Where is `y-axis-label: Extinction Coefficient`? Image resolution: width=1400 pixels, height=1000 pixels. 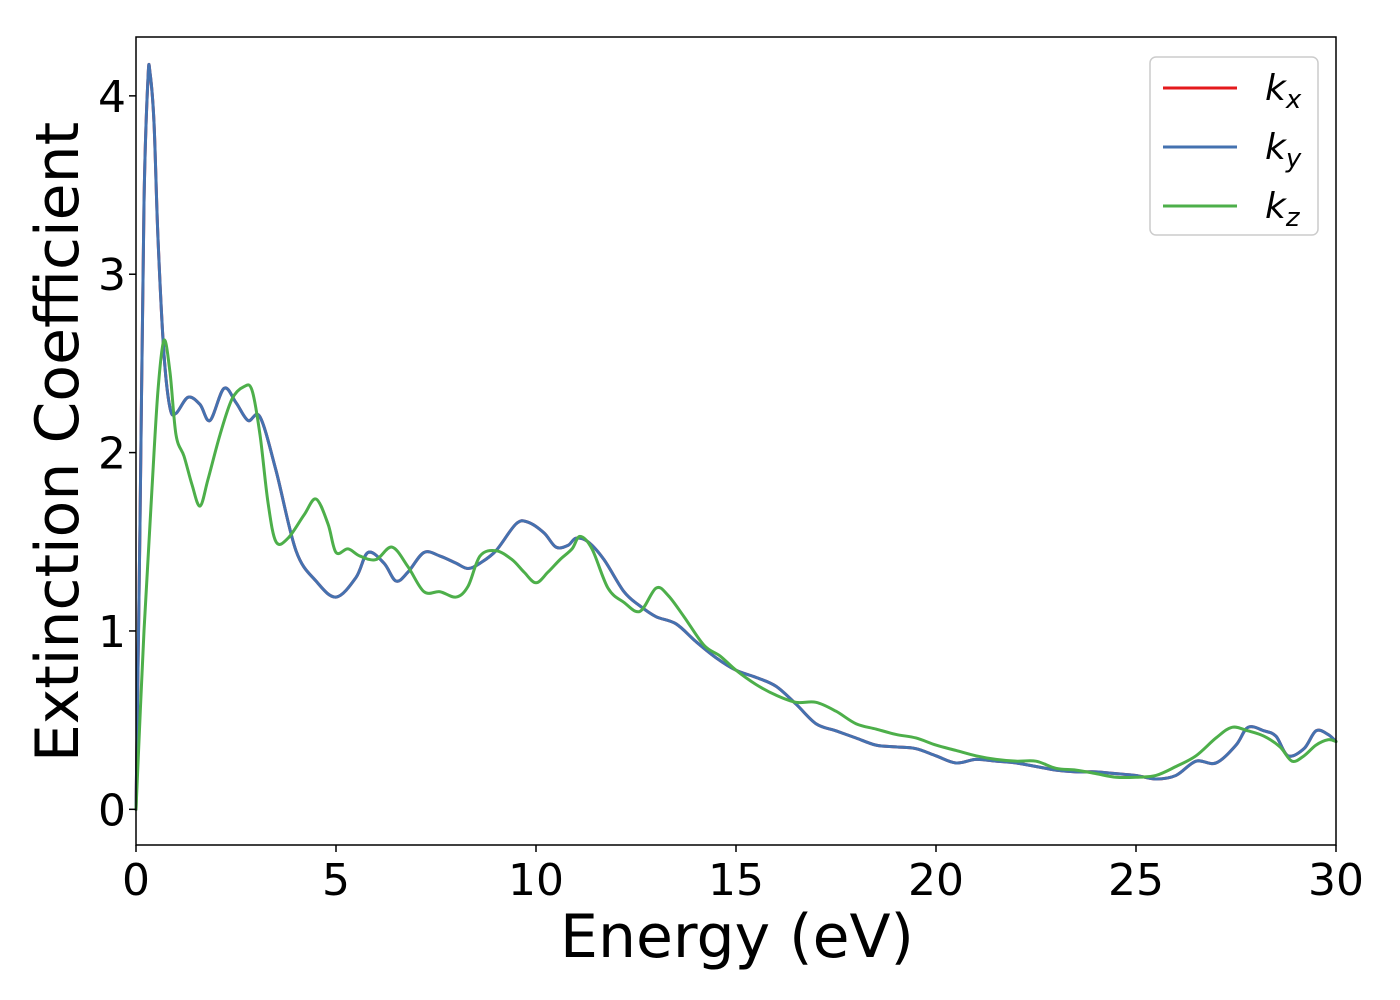 y-axis-label: Extinction Coefficient is located at coordinates (58, 442).